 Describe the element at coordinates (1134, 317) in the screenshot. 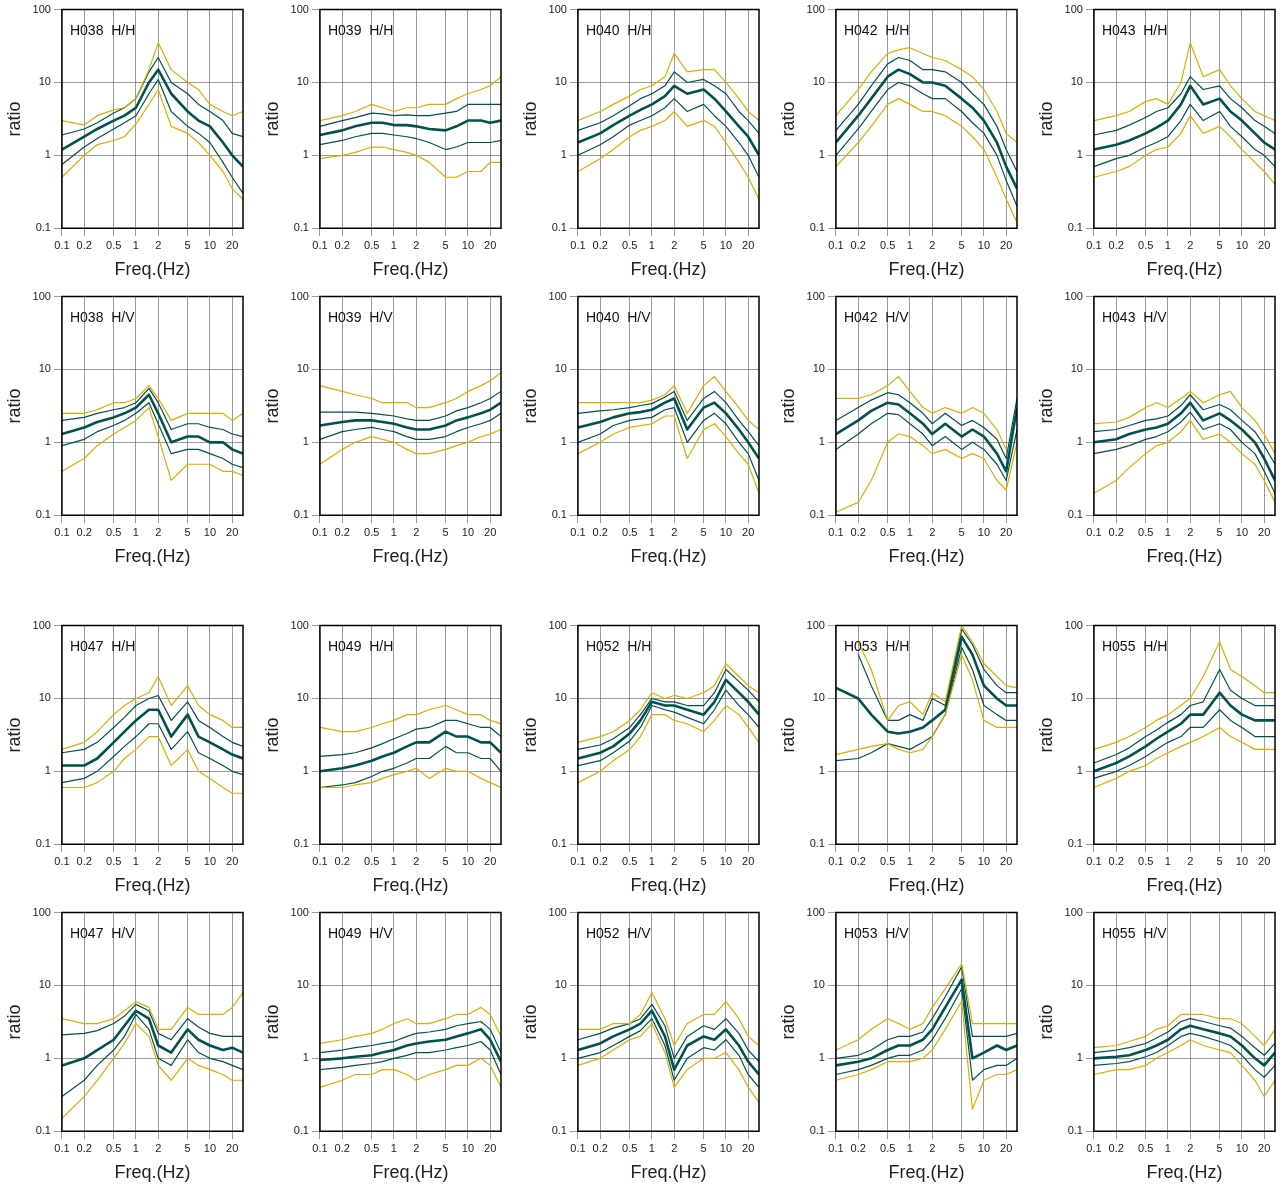

I see `annotation: H043 H/V` at that location.